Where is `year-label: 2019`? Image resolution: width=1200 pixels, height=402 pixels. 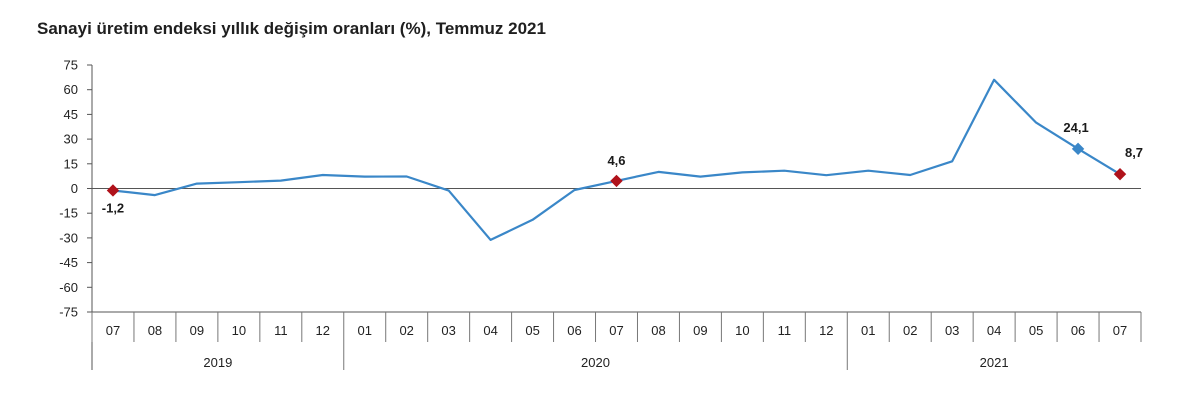 year-label: 2019 is located at coordinates (217, 362).